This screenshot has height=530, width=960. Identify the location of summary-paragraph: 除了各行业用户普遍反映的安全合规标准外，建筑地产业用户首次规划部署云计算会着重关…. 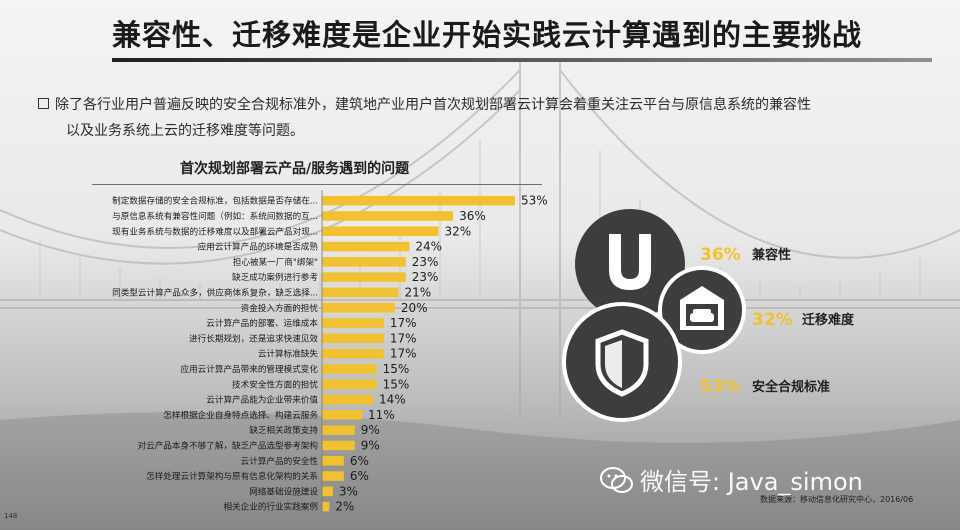
(488, 118).